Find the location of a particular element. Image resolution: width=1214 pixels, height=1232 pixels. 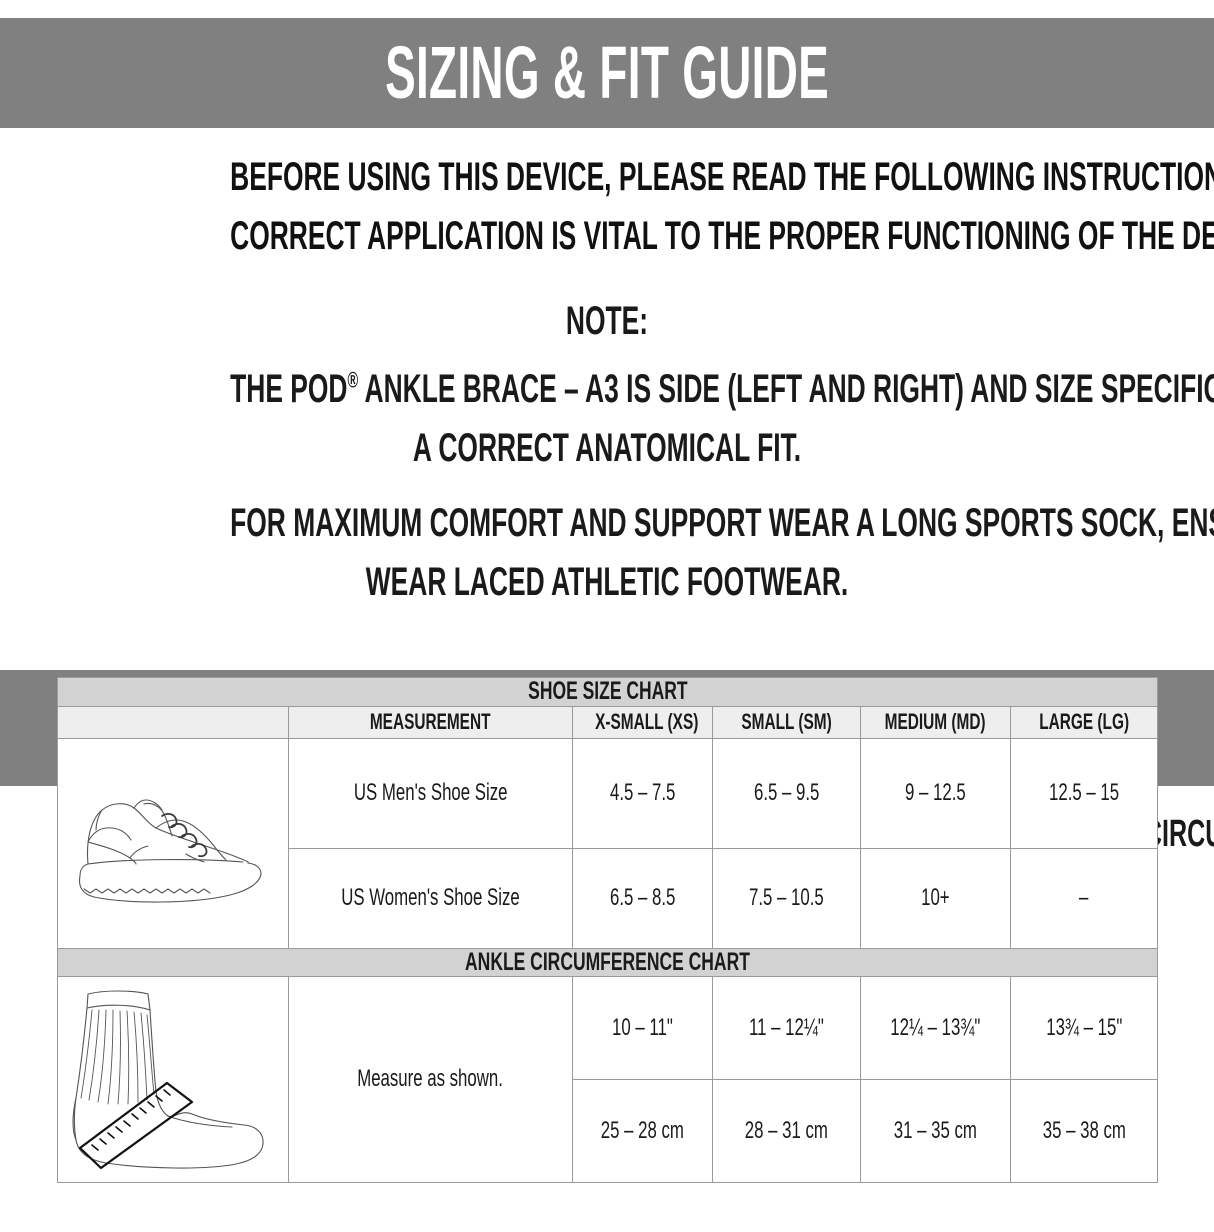

ankle-cm-md-cell: 31 – 35 cm is located at coordinates (935, 1131).